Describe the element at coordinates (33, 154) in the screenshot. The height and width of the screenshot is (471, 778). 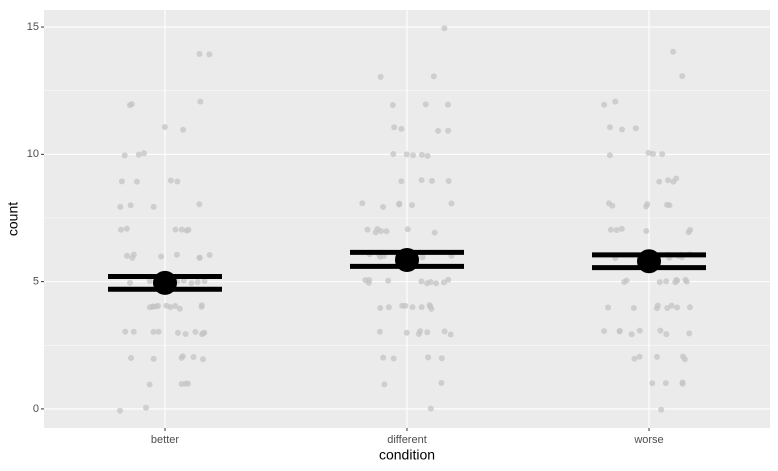
I see `y-tick-label: 10` at that location.